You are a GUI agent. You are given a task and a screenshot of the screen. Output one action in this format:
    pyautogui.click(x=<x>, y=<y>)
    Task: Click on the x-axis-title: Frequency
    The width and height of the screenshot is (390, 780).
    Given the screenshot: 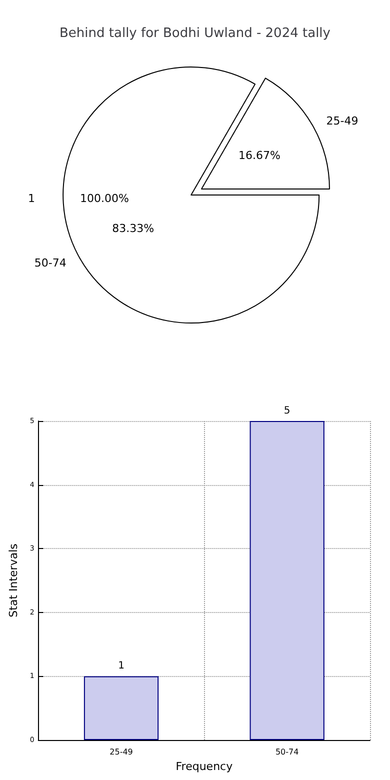 What is the action you would take?
    pyautogui.click(x=205, y=766)
    